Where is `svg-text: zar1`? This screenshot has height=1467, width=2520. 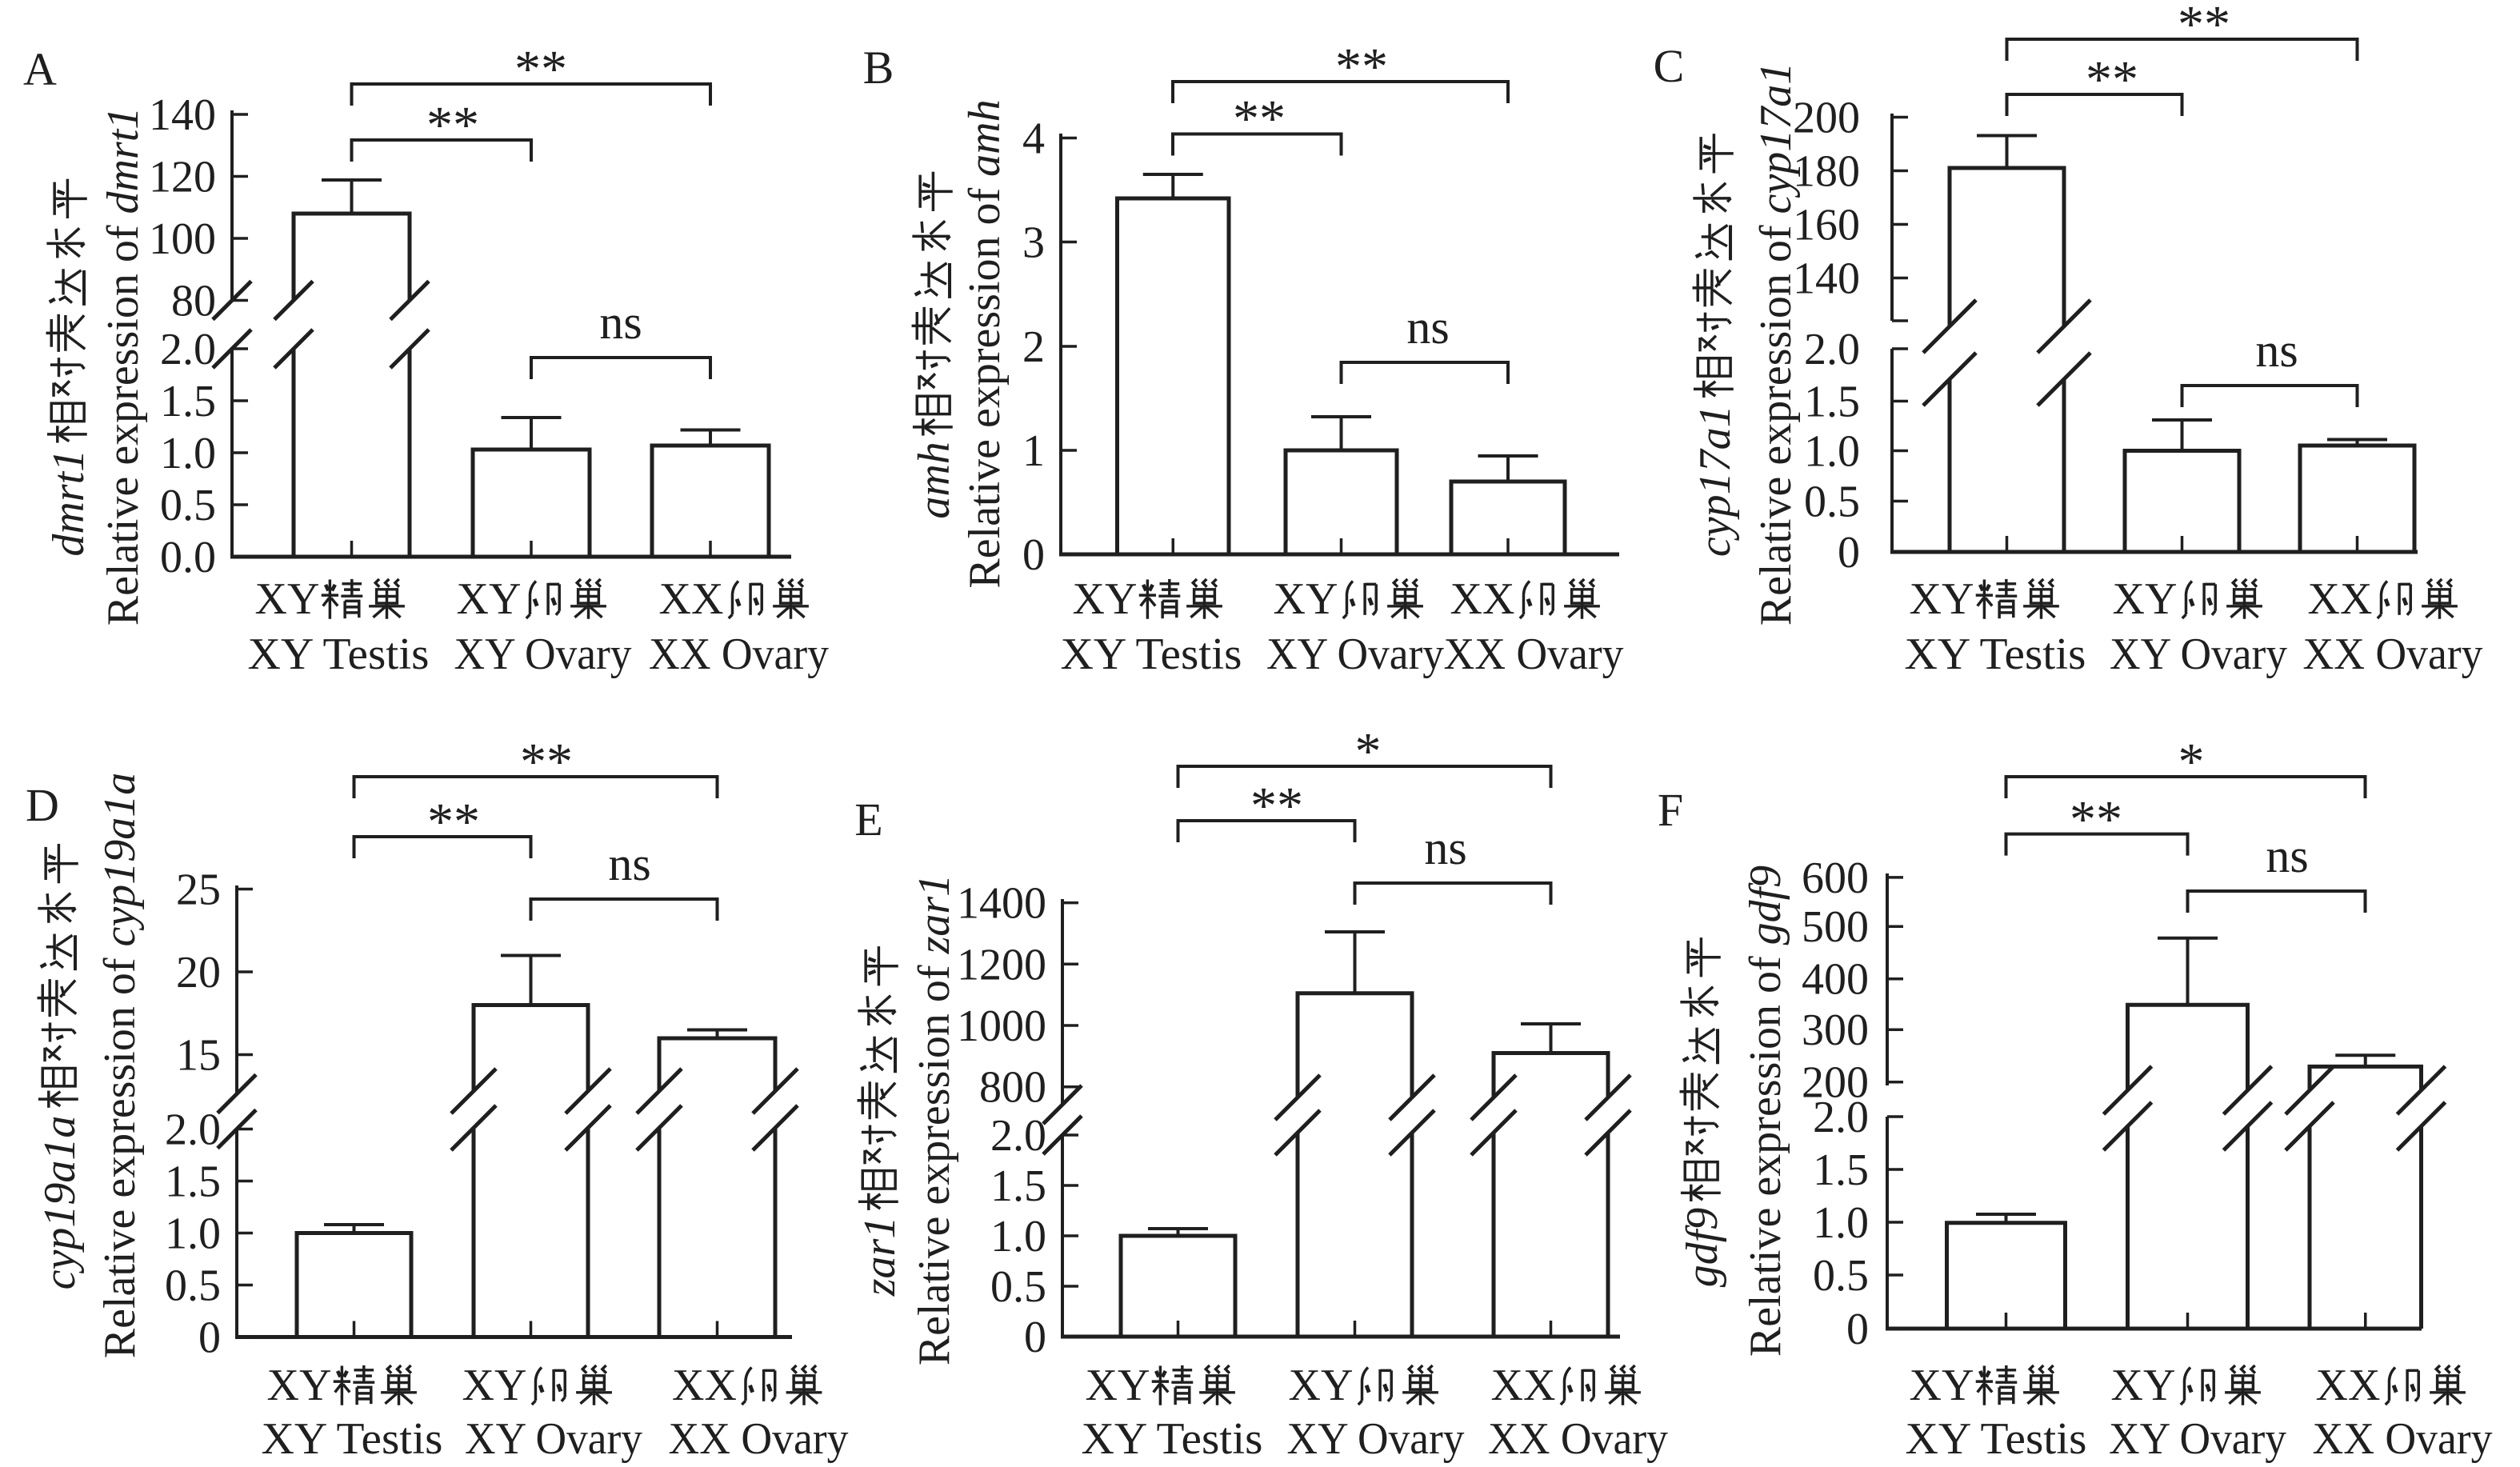
svg-text: zar1 is located at coordinates (880, 1257).